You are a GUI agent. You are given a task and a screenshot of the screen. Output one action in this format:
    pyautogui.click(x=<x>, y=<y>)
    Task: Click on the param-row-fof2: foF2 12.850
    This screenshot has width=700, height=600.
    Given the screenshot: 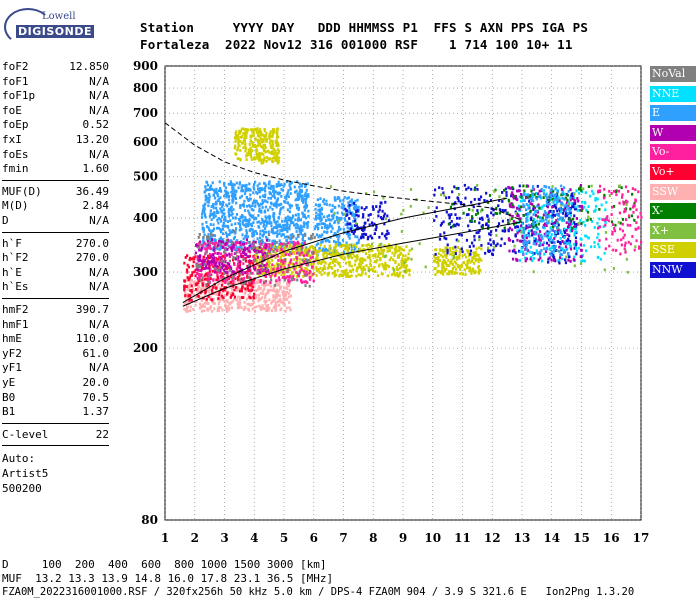 What is the action you would take?
    pyautogui.click(x=55, y=67)
    